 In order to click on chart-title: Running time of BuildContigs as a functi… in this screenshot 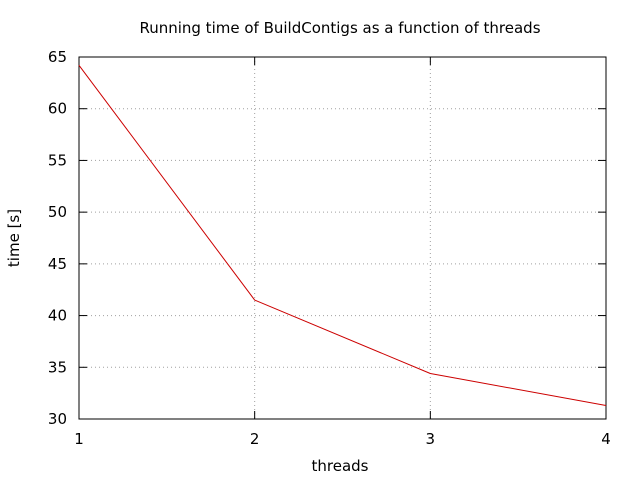, I will do `click(339, 28)`.